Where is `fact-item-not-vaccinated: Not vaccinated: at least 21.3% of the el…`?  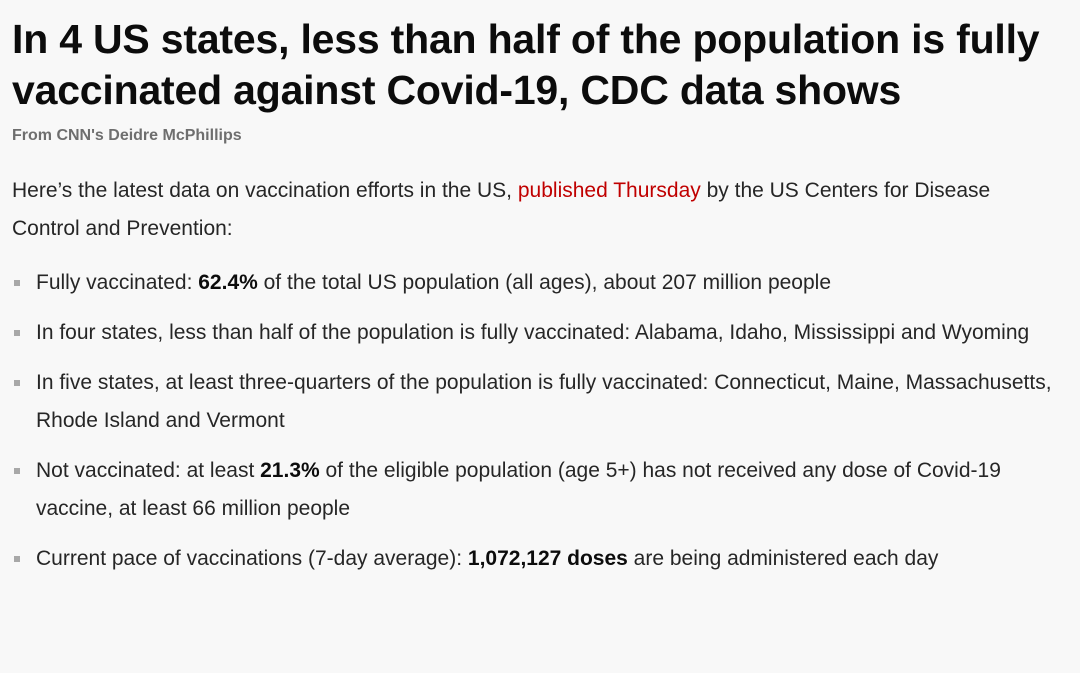 fact-item-not-vaccinated: Not vaccinated: at least 21.3% of the el… is located at coordinates (536, 490).